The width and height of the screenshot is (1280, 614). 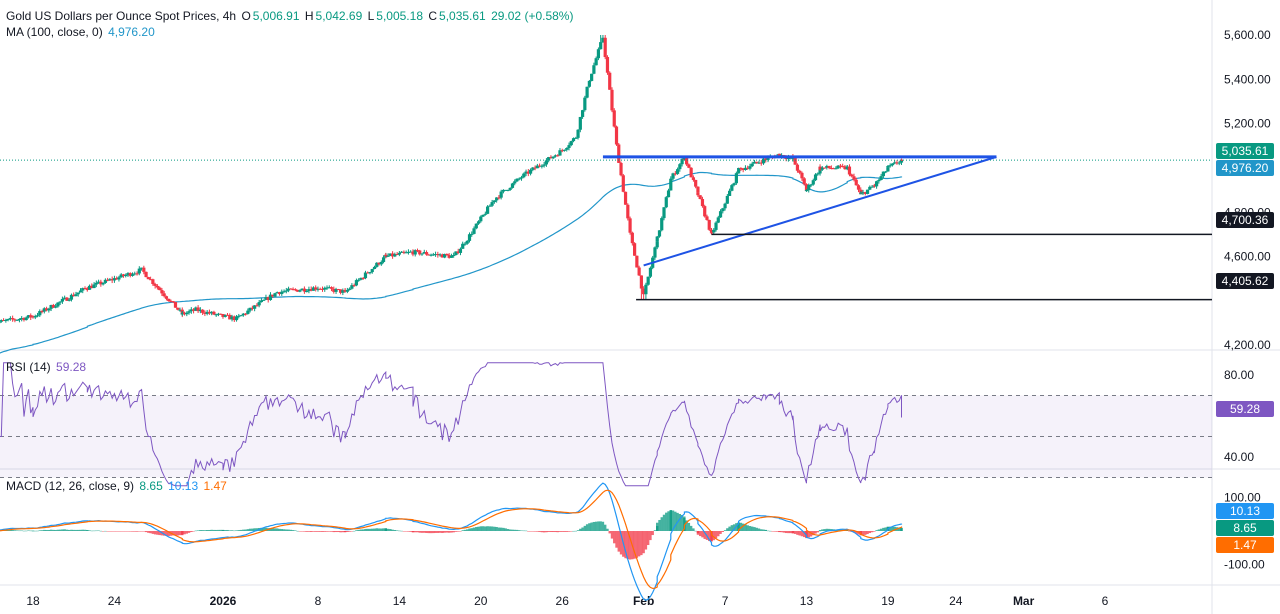 What do you see at coordinates (1247, 79) in the screenshot?
I see `price-tick-label: 5,400.00` at bounding box center [1247, 79].